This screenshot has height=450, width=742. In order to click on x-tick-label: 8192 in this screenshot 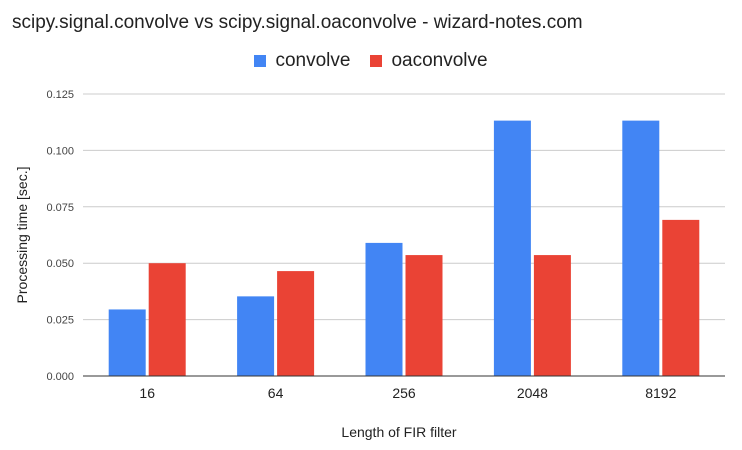, I will do `click(660, 393)`.